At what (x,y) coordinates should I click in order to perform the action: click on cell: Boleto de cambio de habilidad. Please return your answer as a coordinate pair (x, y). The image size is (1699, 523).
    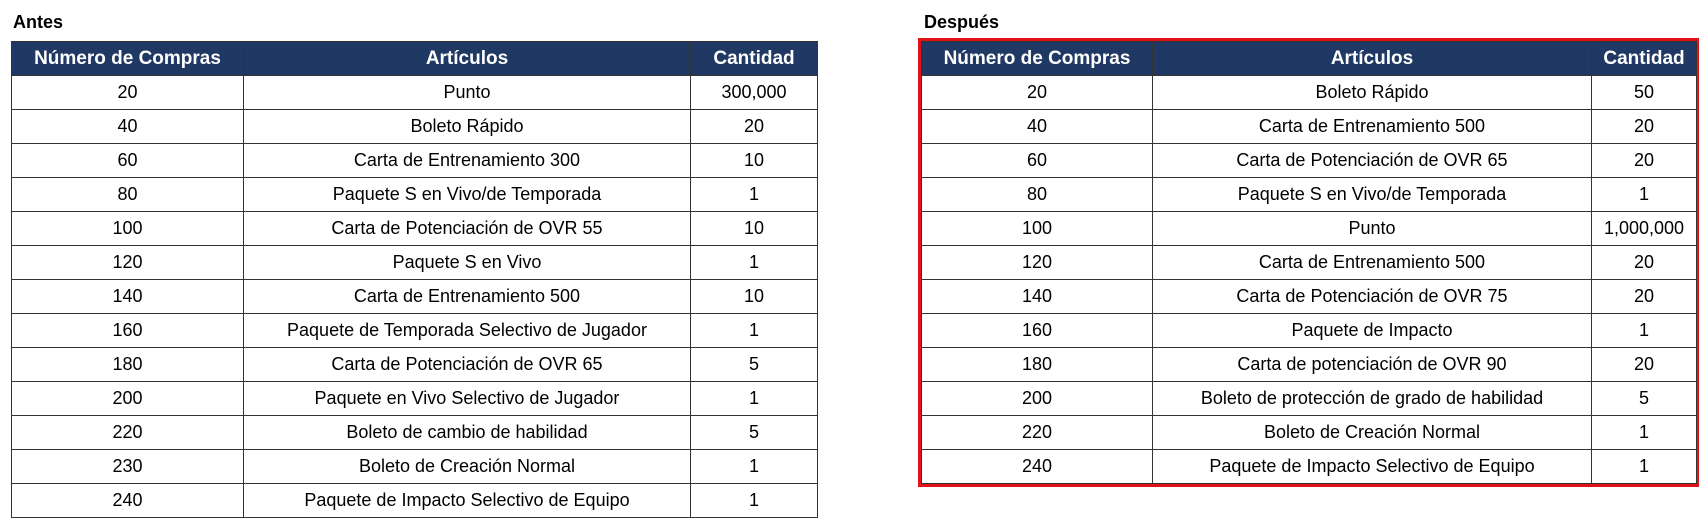
    Looking at the image, I should click on (467, 432).